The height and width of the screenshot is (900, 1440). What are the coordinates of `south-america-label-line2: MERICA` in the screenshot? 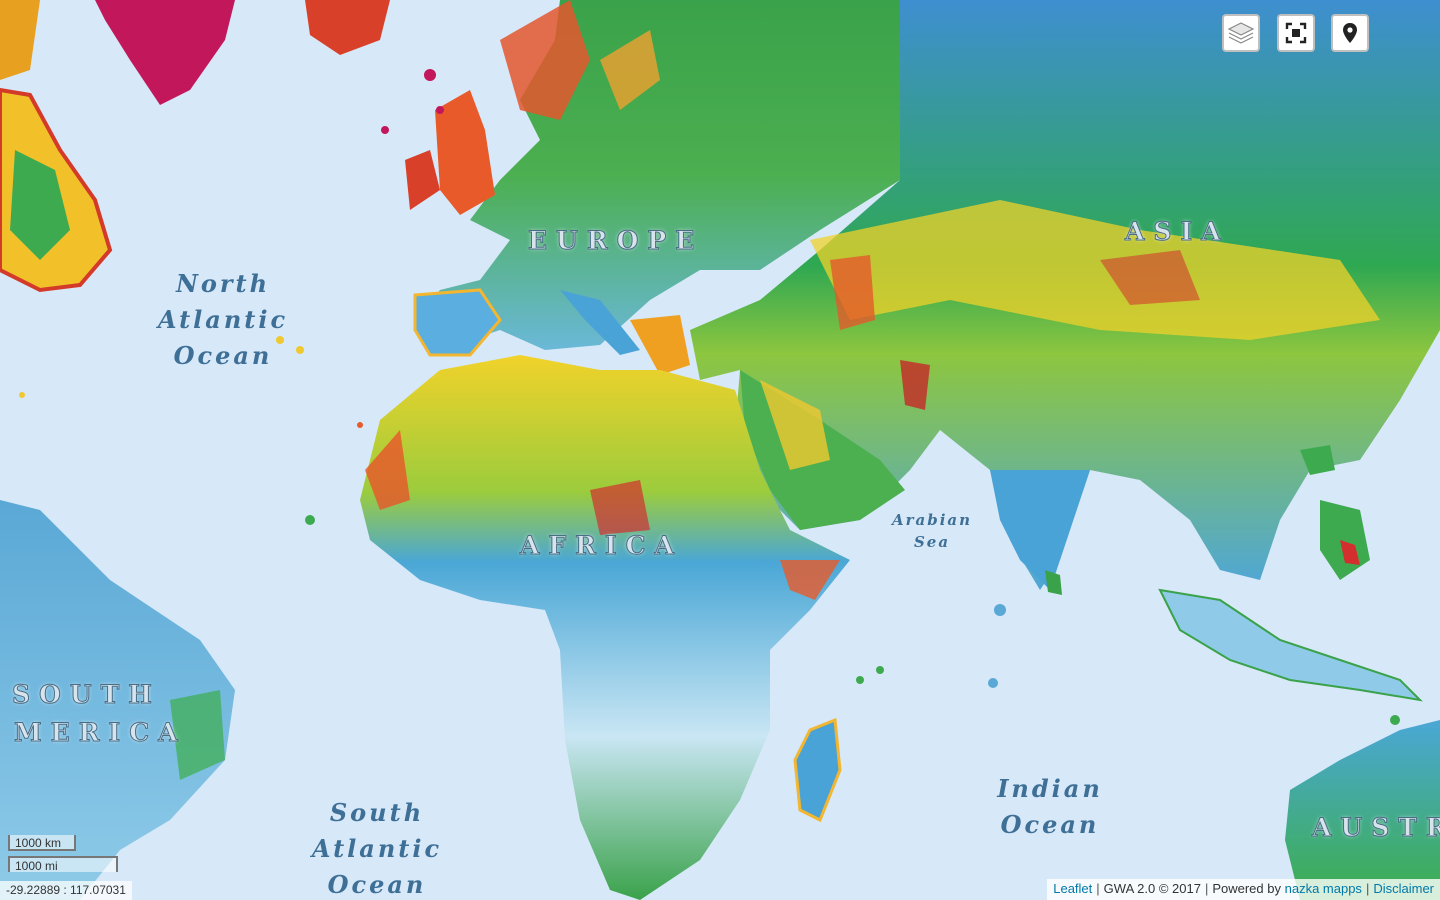 It's located at (100, 732).